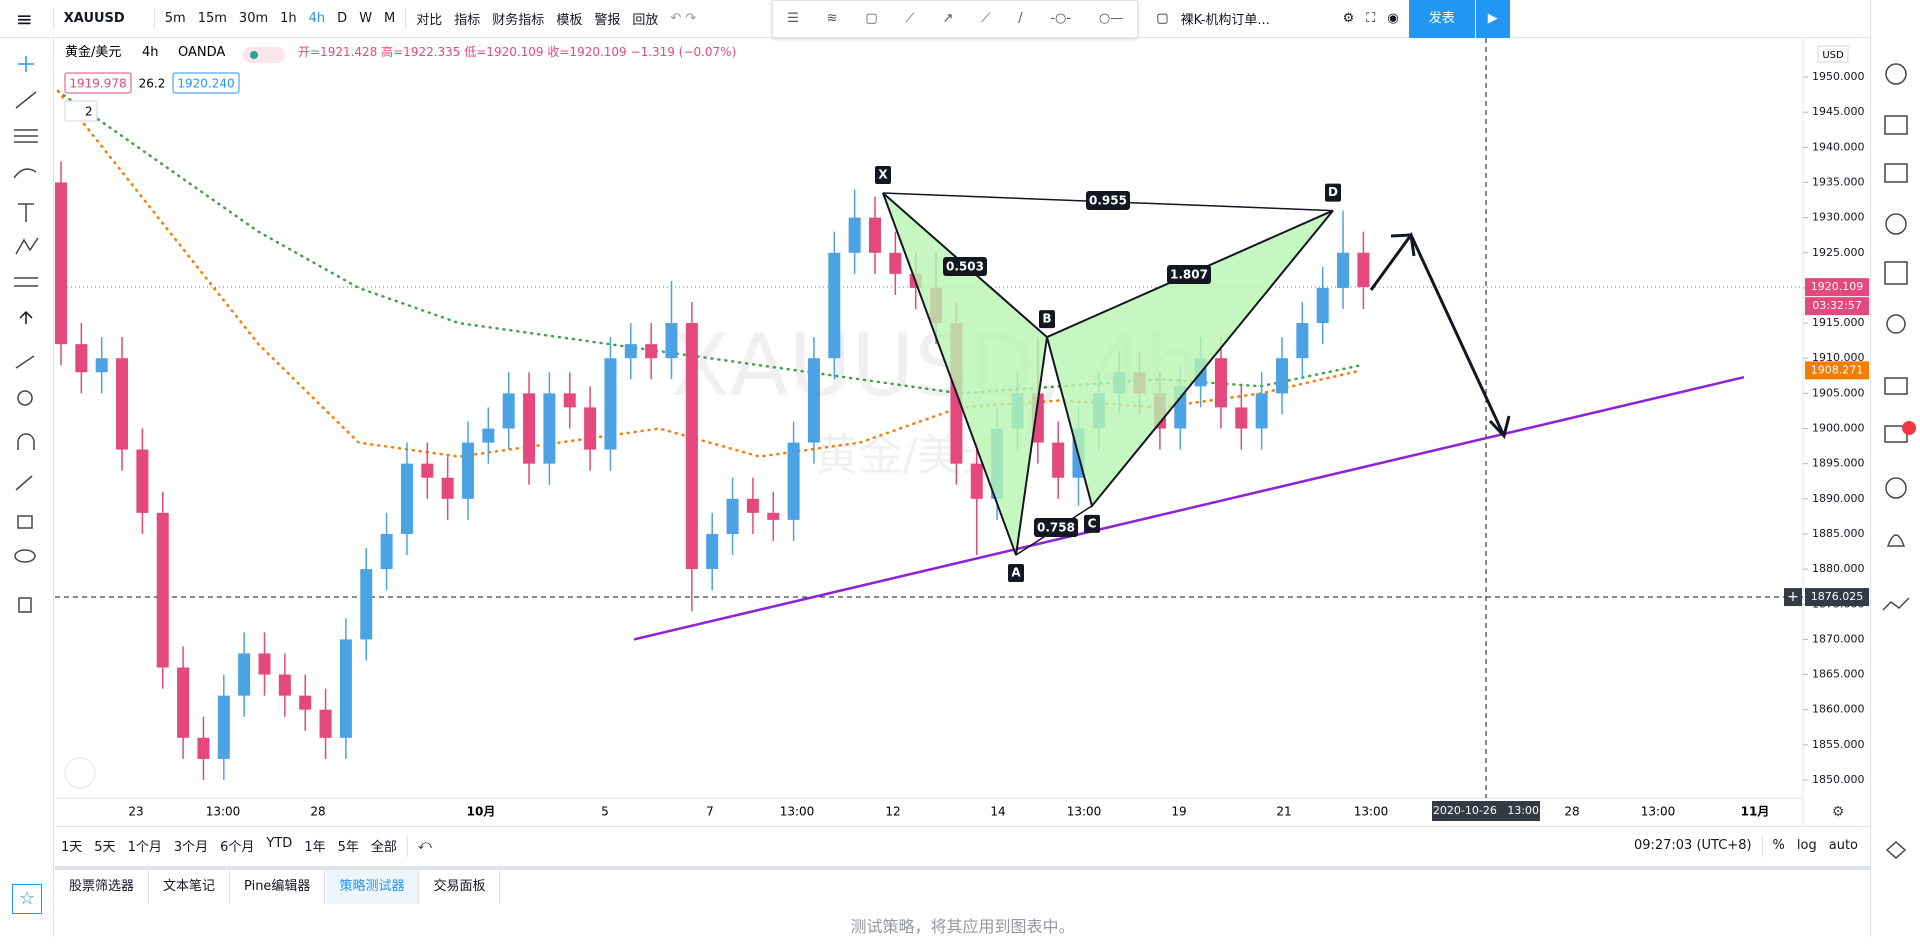  I want to click on x-tick-label: 13:00, so click(1371, 812).